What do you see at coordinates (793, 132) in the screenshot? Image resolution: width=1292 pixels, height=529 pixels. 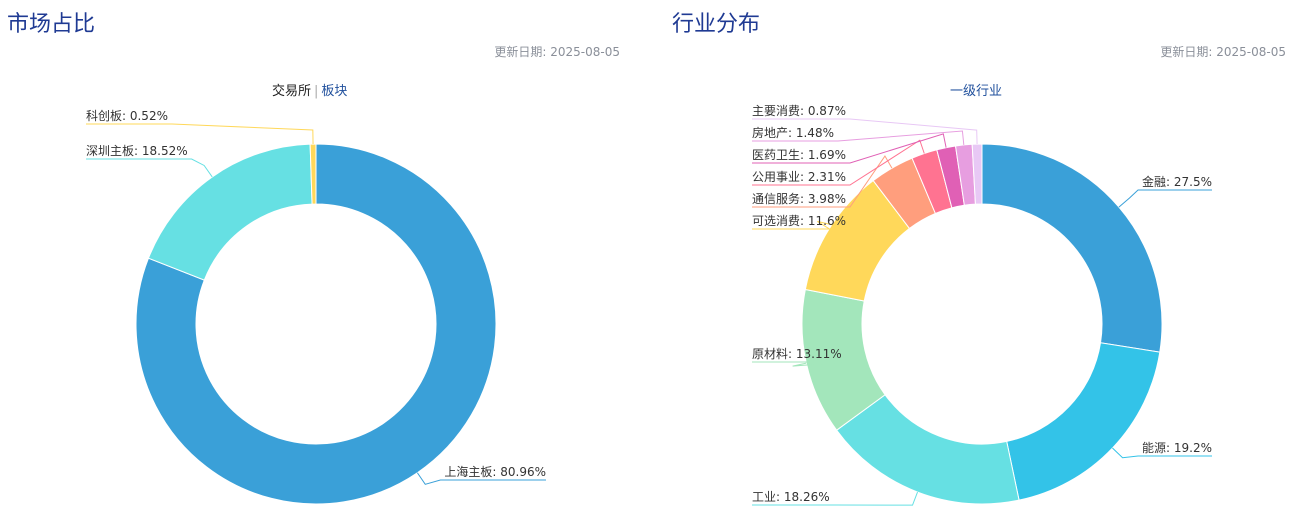 I see `slice-label-industry-8: 房地产: 1.48%` at bounding box center [793, 132].